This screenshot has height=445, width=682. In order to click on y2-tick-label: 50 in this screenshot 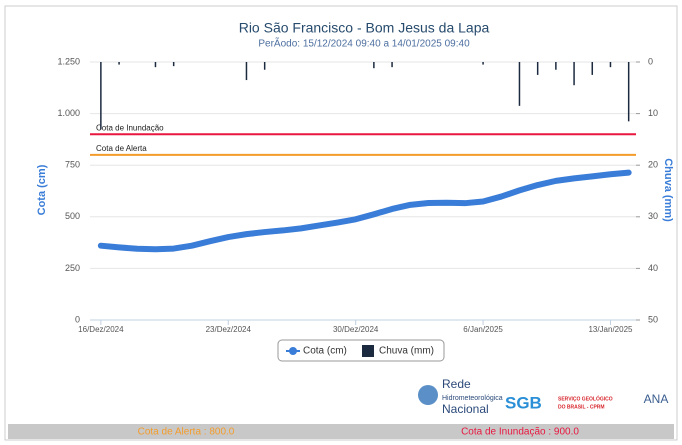, I will do `click(653, 319)`.